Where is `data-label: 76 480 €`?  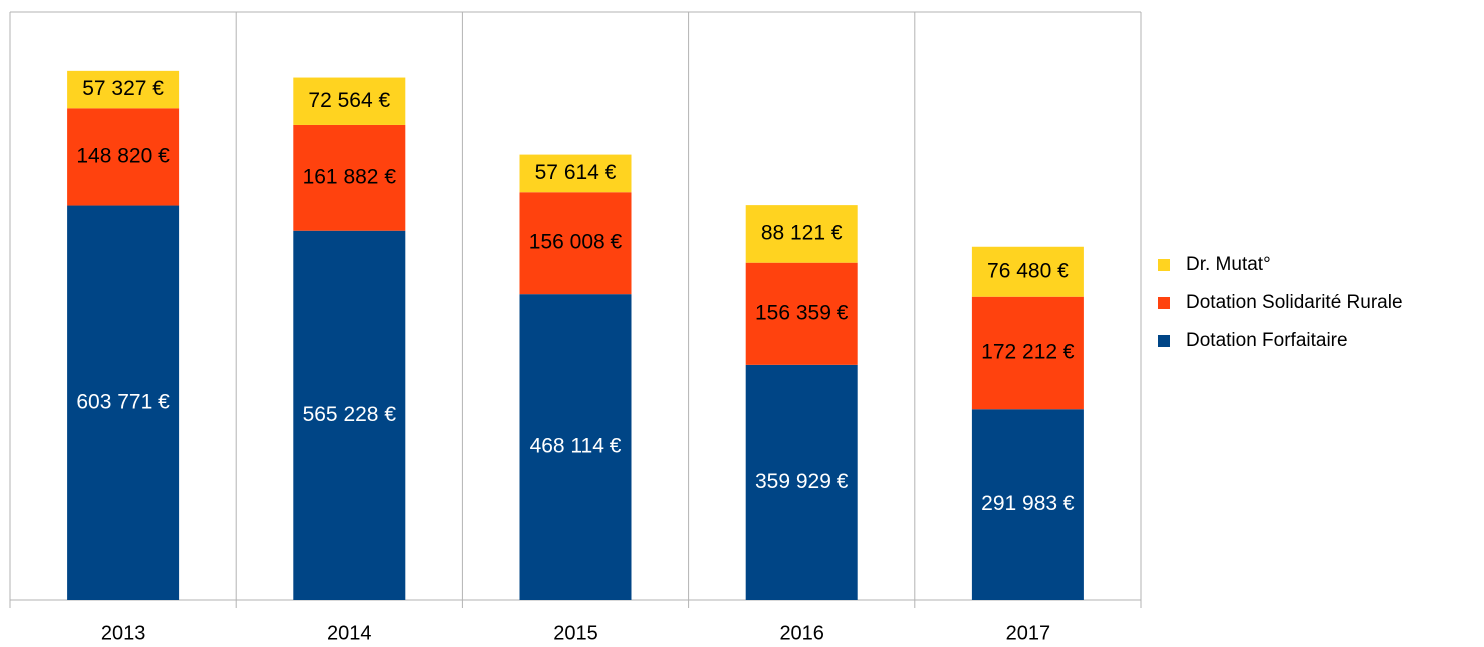
data-label: 76 480 € is located at coordinates (1028, 270).